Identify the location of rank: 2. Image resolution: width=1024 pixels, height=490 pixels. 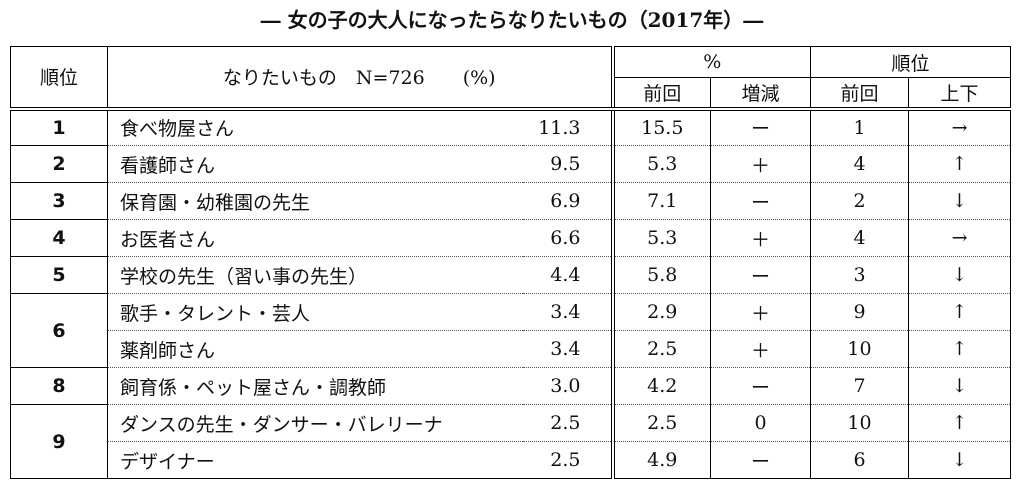
(59, 164).